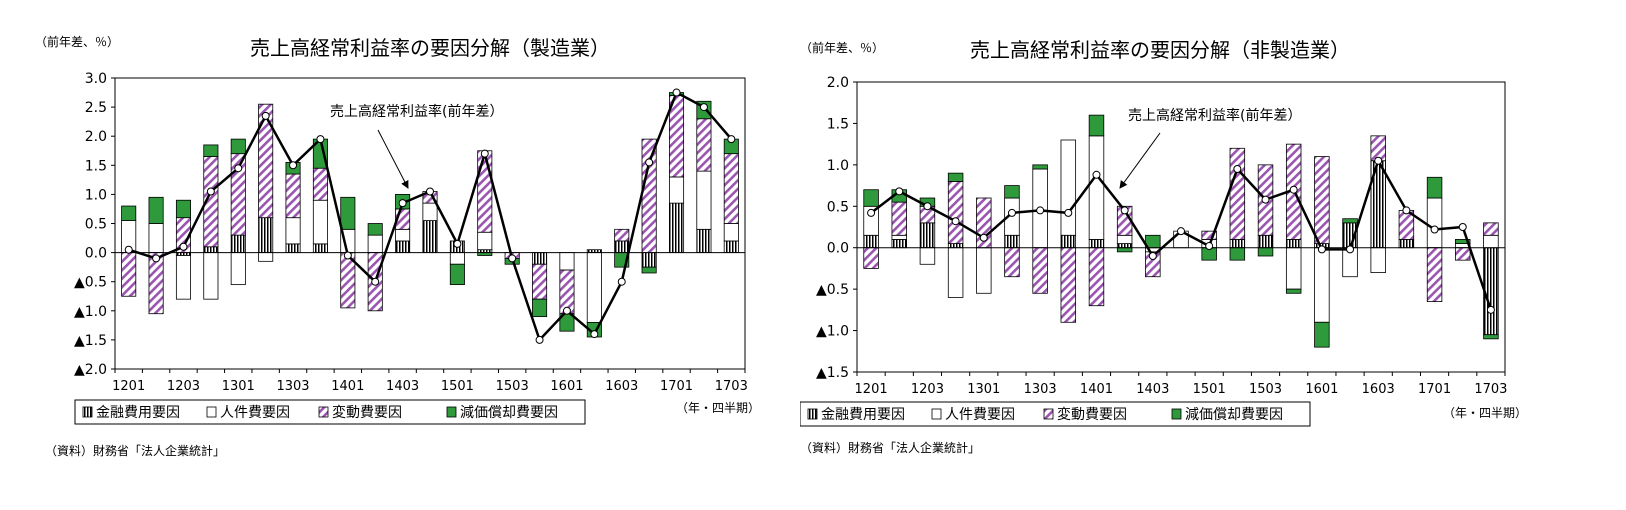 Image resolution: width=1626 pixels, height=510 pixels. Describe the element at coordinates (1092, 414) in the screenshot. I see `legend-label: 変動費要因` at that location.